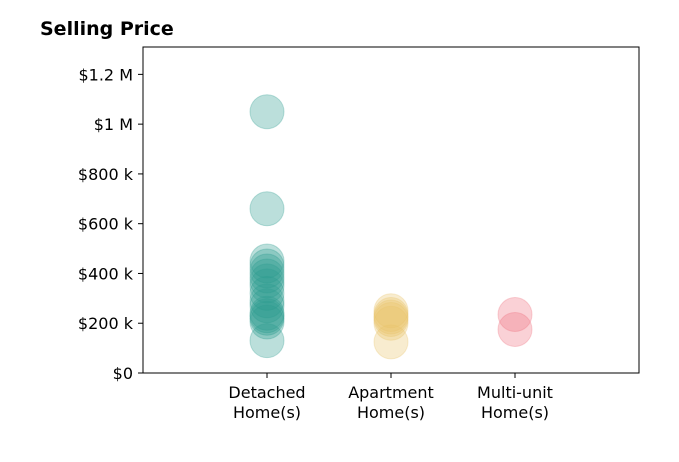 This screenshot has height=462, width=679. What do you see at coordinates (105, 74) in the screenshot?
I see `y-tick-label: $1.2 M` at bounding box center [105, 74].